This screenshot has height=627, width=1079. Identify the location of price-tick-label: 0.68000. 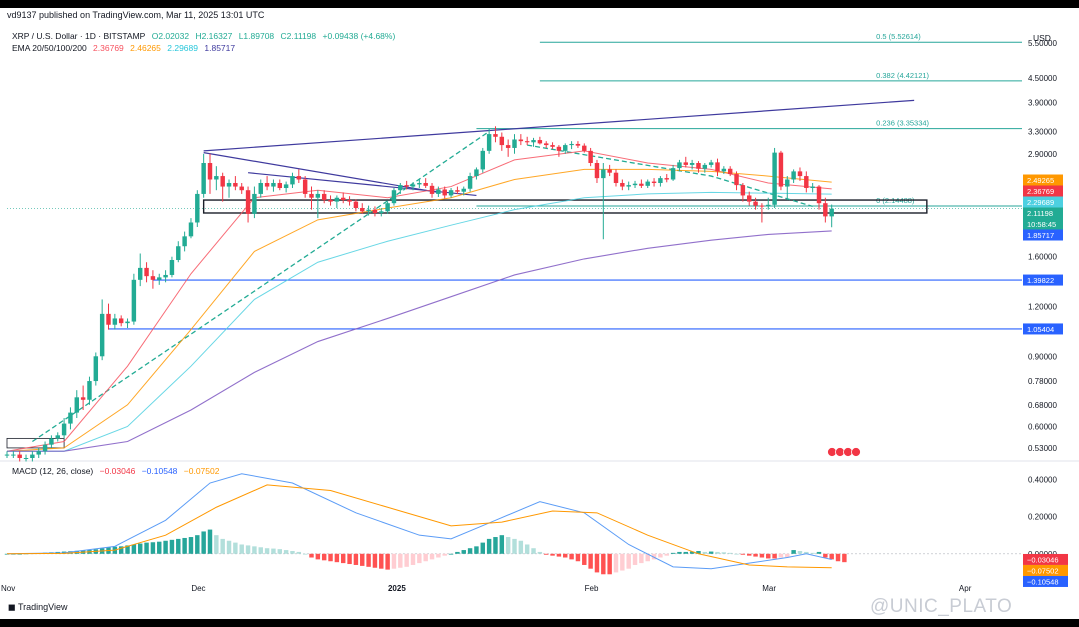
(1042, 405).